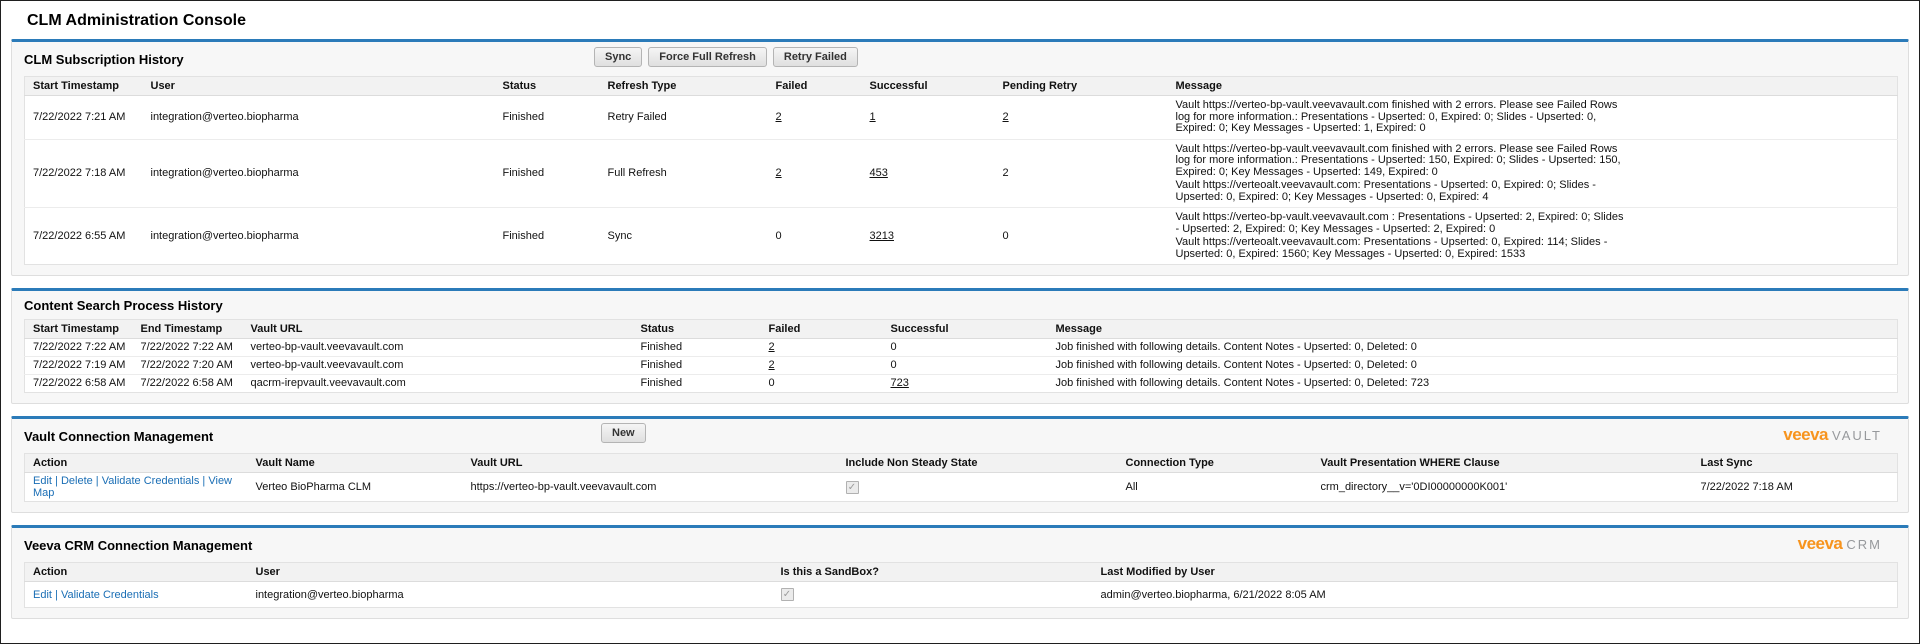 The height and width of the screenshot is (644, 1920). I want to click on cell-pending-retry: 0, so click(1081, 236).